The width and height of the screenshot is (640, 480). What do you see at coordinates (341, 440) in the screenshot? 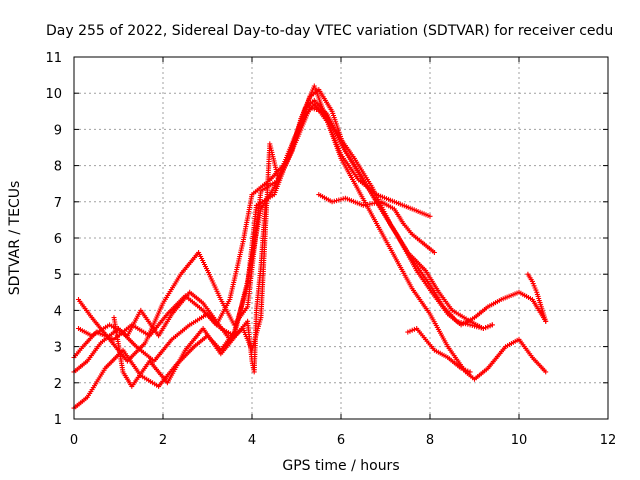
I see `x-tick-label: 6` at bounding box center [341, 440].